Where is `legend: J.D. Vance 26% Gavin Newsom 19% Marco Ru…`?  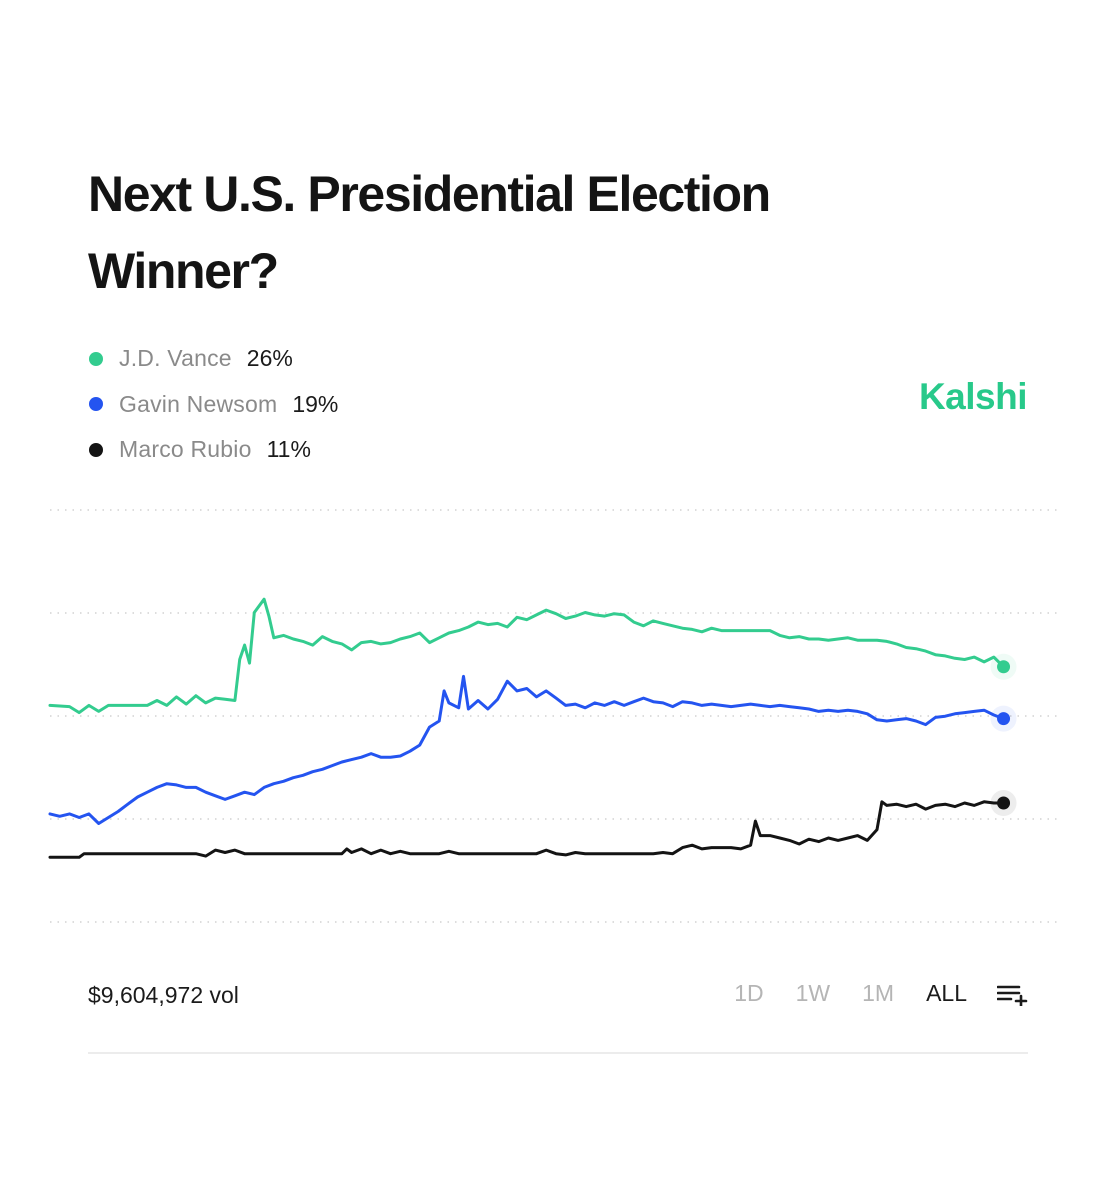
legend: J.D. Vance 26% Gavin Newsom 19% Marco Ru… is located at coordinates (213, 404).